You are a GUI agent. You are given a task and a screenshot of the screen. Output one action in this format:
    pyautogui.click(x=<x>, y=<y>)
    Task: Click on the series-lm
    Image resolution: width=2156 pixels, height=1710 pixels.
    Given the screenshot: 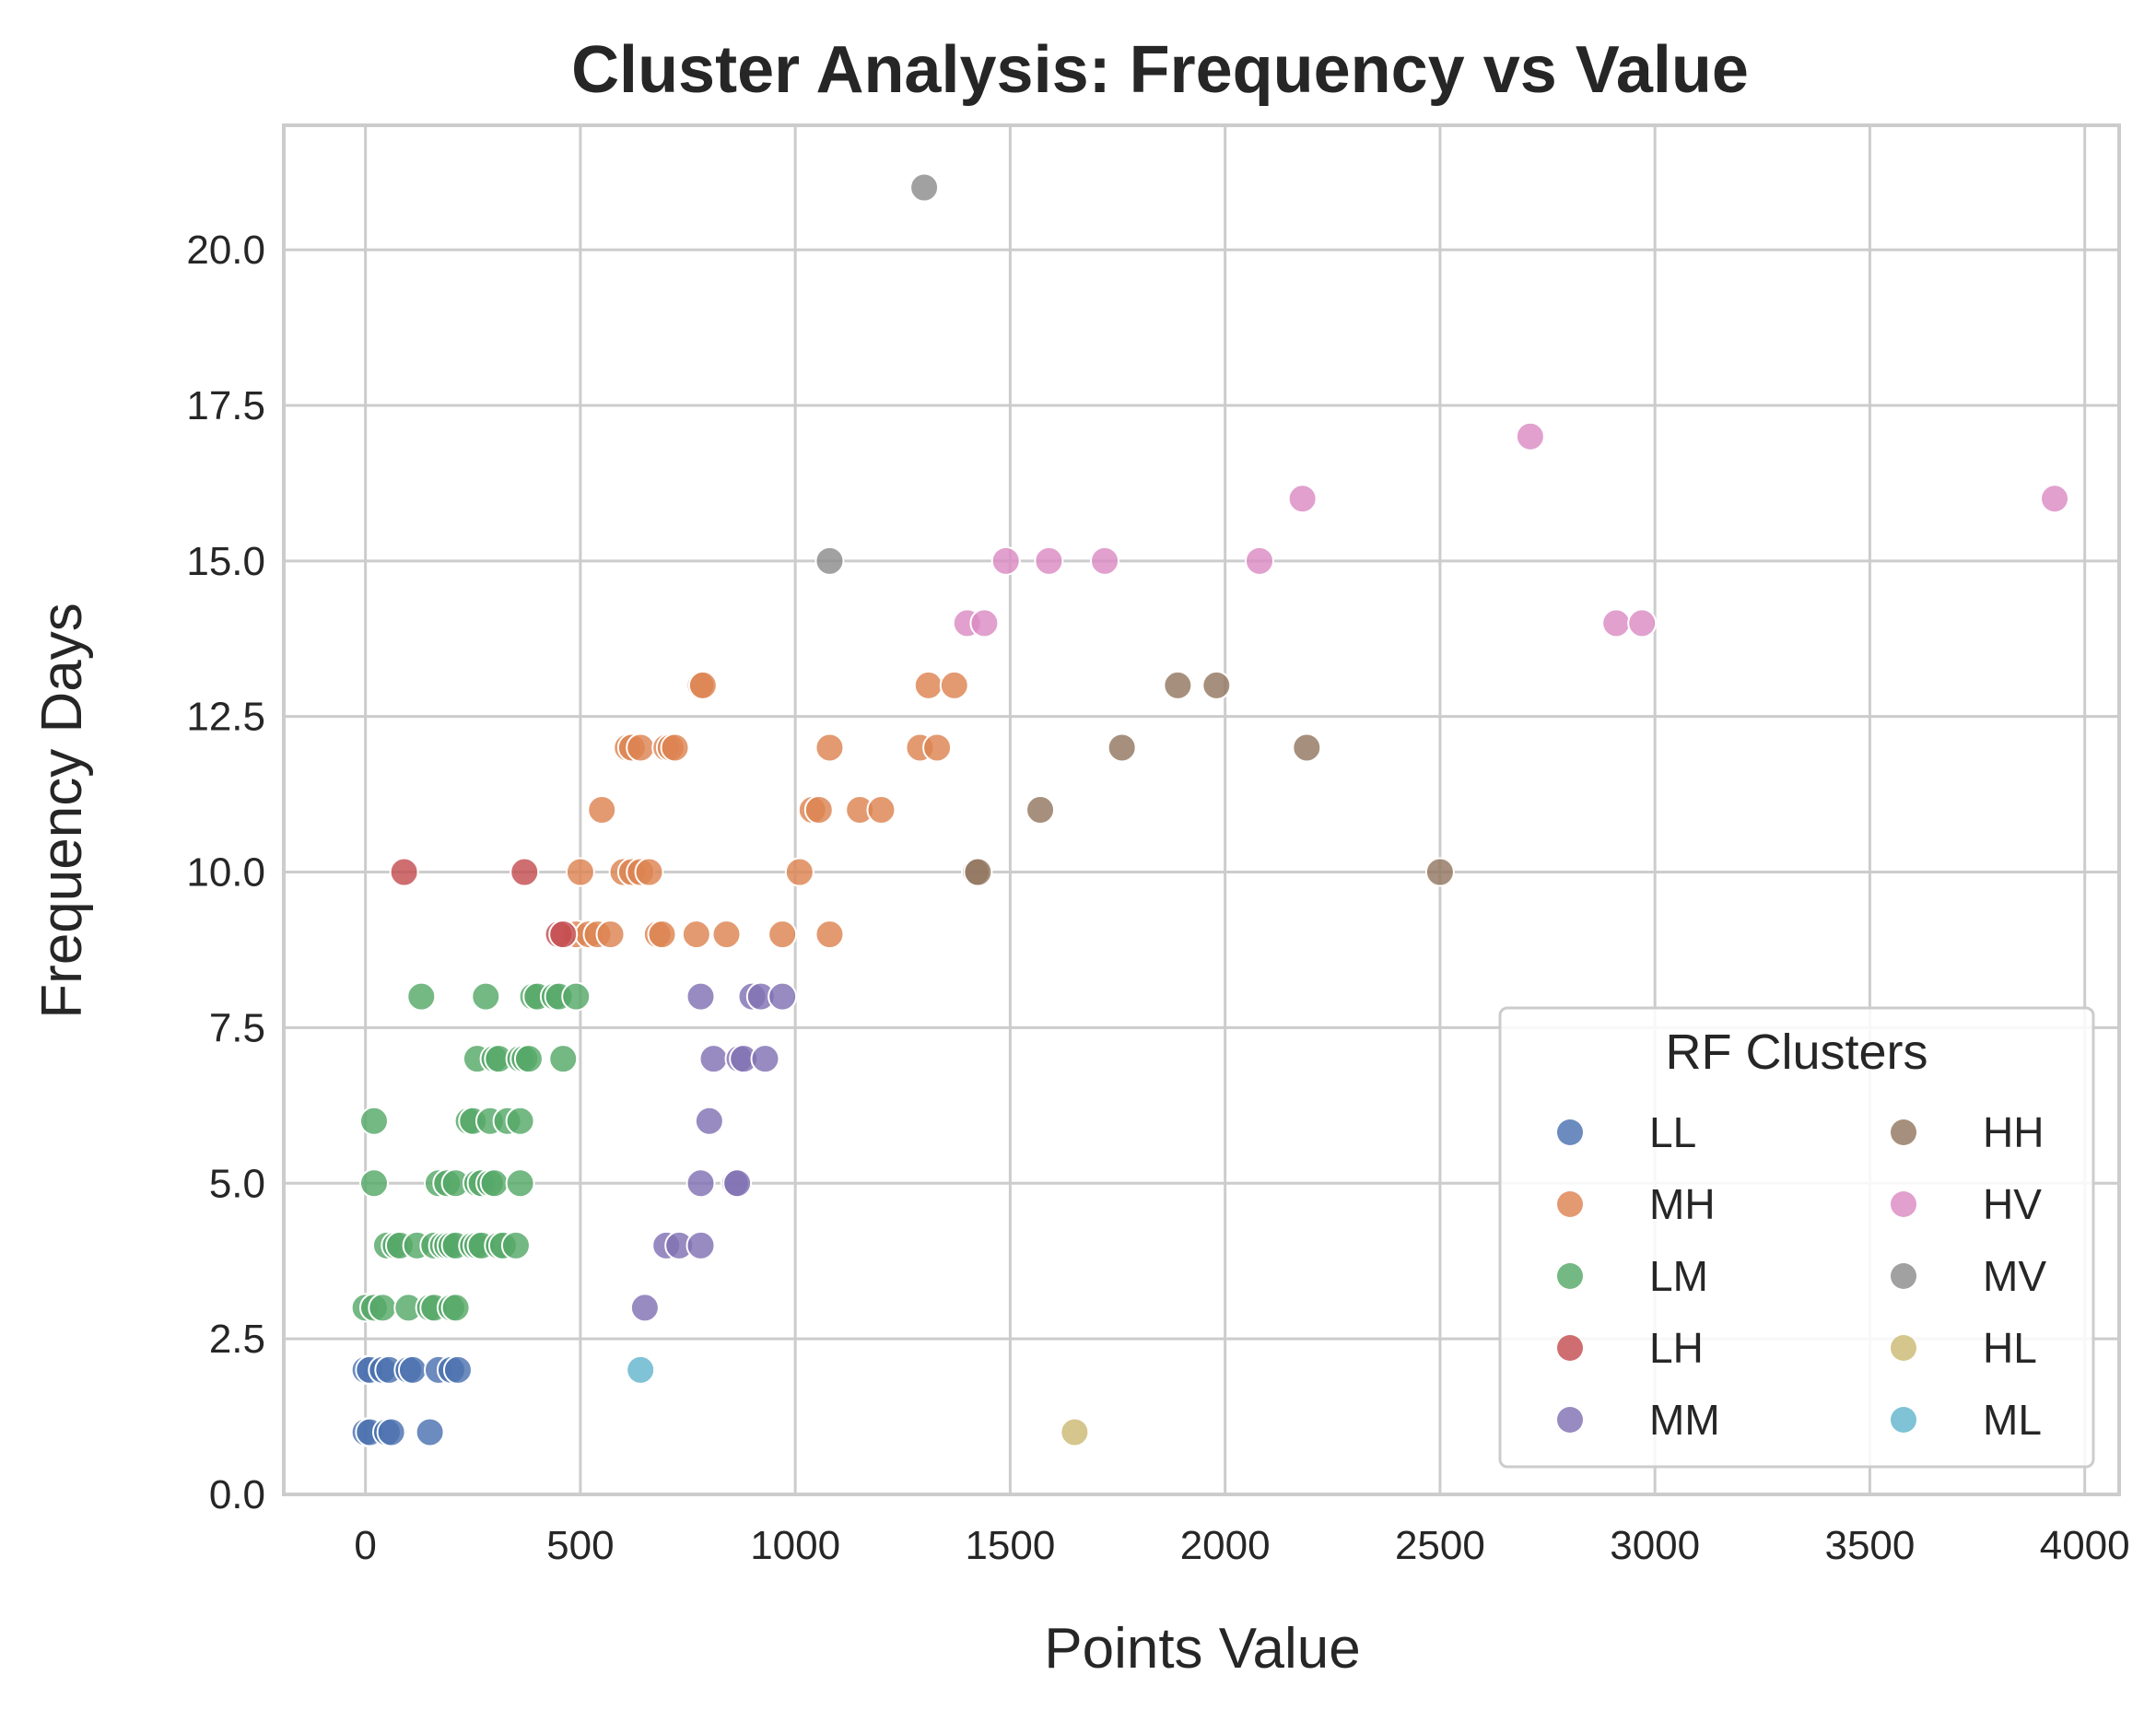 What is the action you would take?
    pyautogui.click(x=471, y=1152)
    